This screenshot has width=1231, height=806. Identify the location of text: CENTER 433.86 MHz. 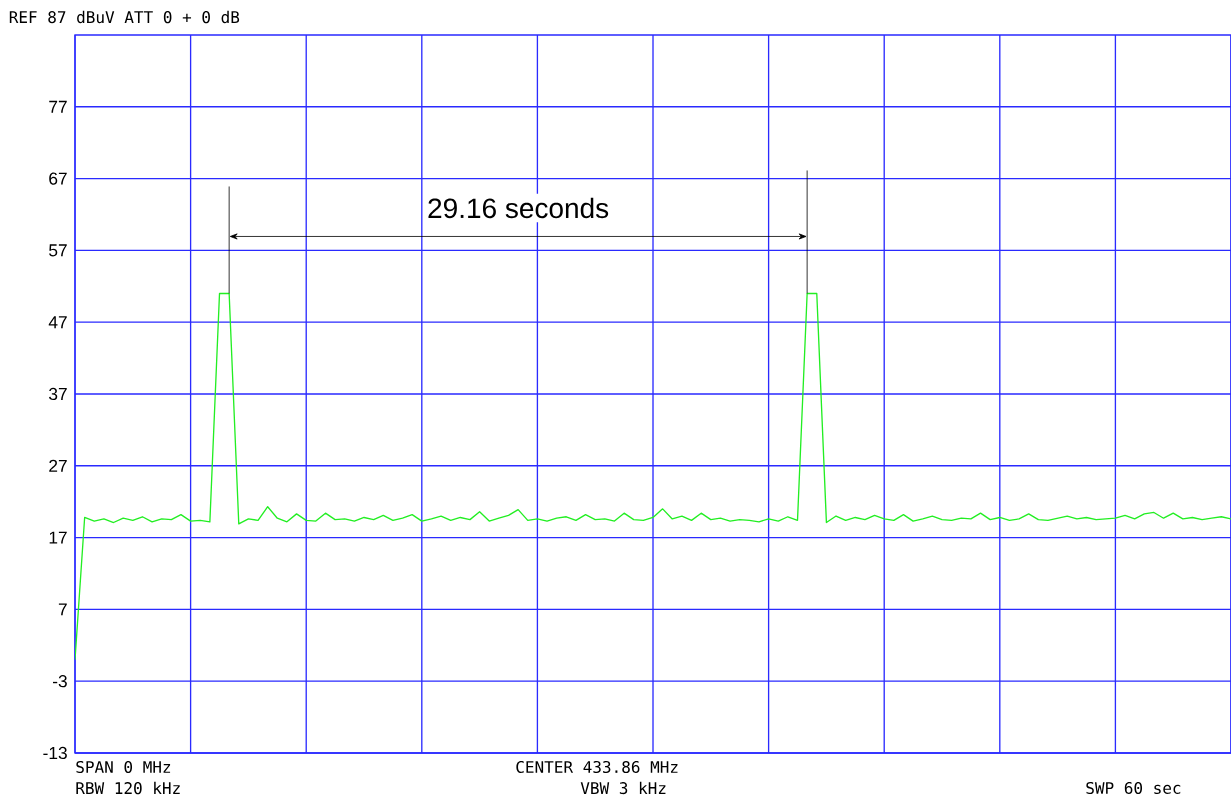
(597, 767).